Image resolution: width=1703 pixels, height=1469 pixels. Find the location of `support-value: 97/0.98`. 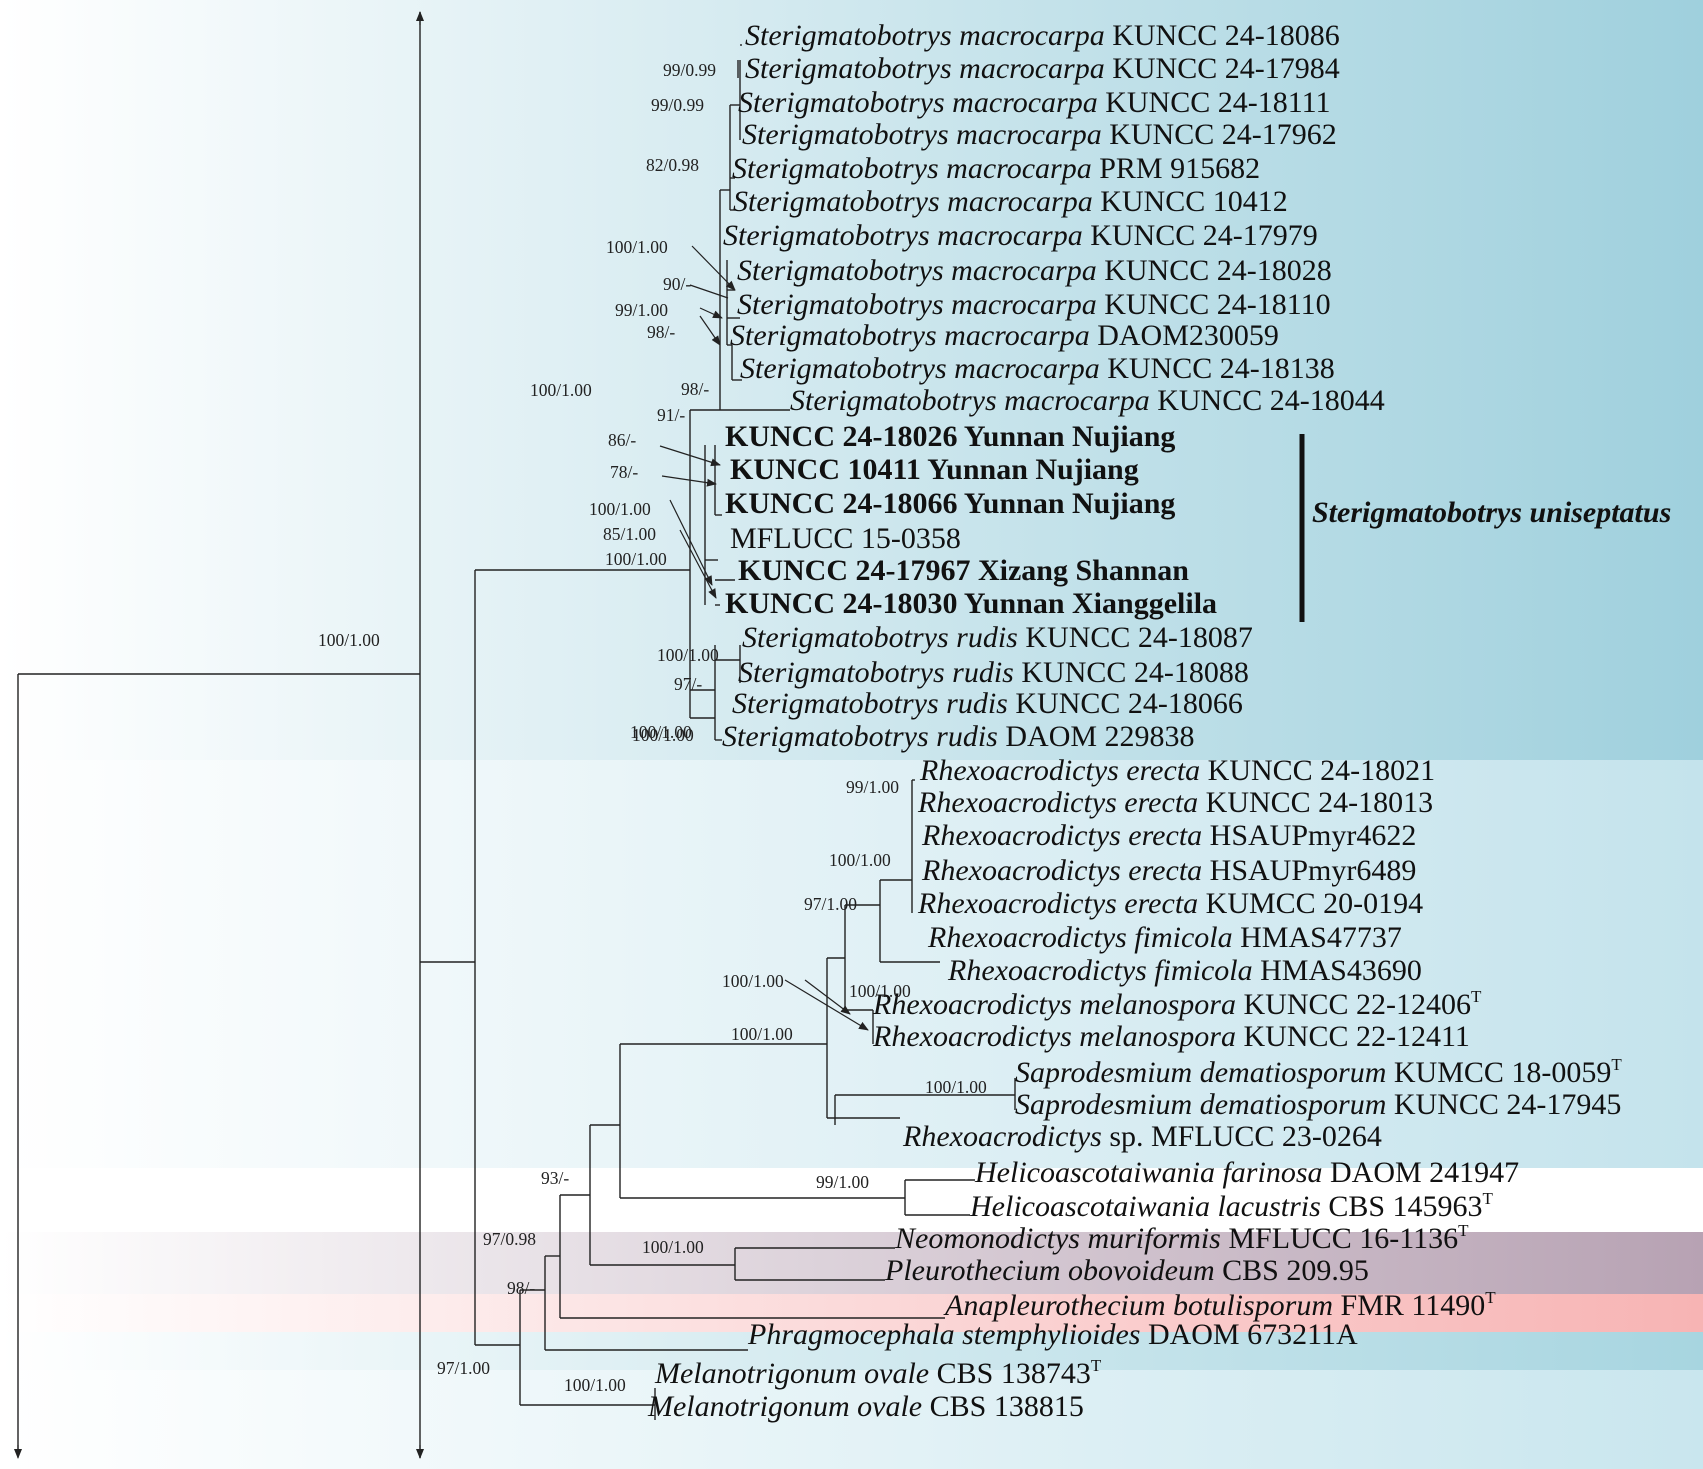

support-value: 97/0.98 is located at coordinates (509, 1239).